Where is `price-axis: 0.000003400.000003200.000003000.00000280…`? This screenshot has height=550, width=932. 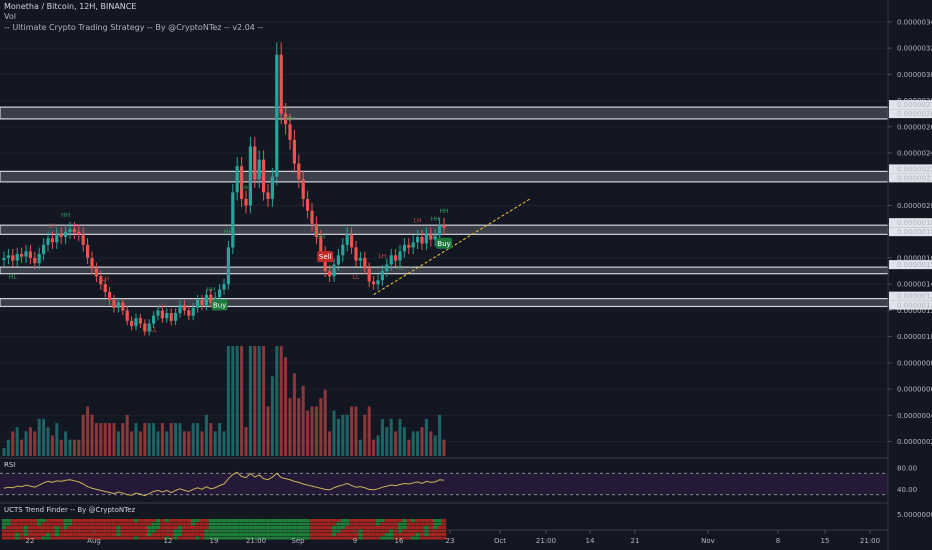 price-axis: 0.000003400.000003200.000003000.00000280… is located at coordinates (909, 275).